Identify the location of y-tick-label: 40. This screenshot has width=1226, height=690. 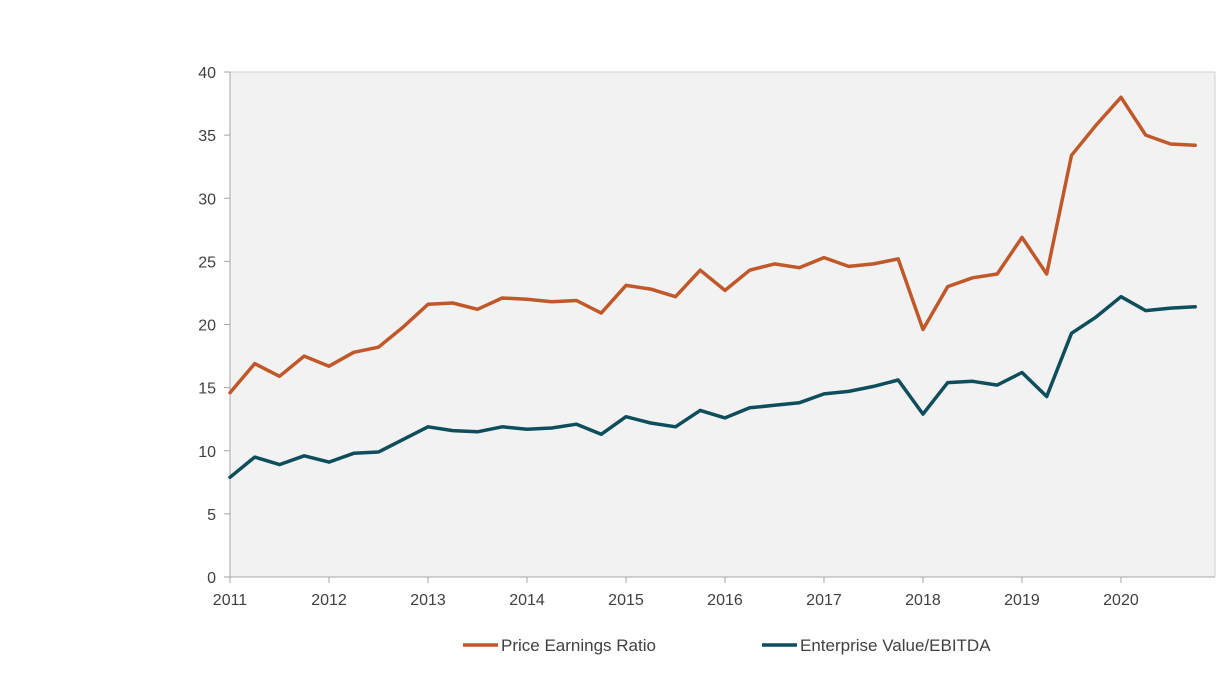
(207, 73).